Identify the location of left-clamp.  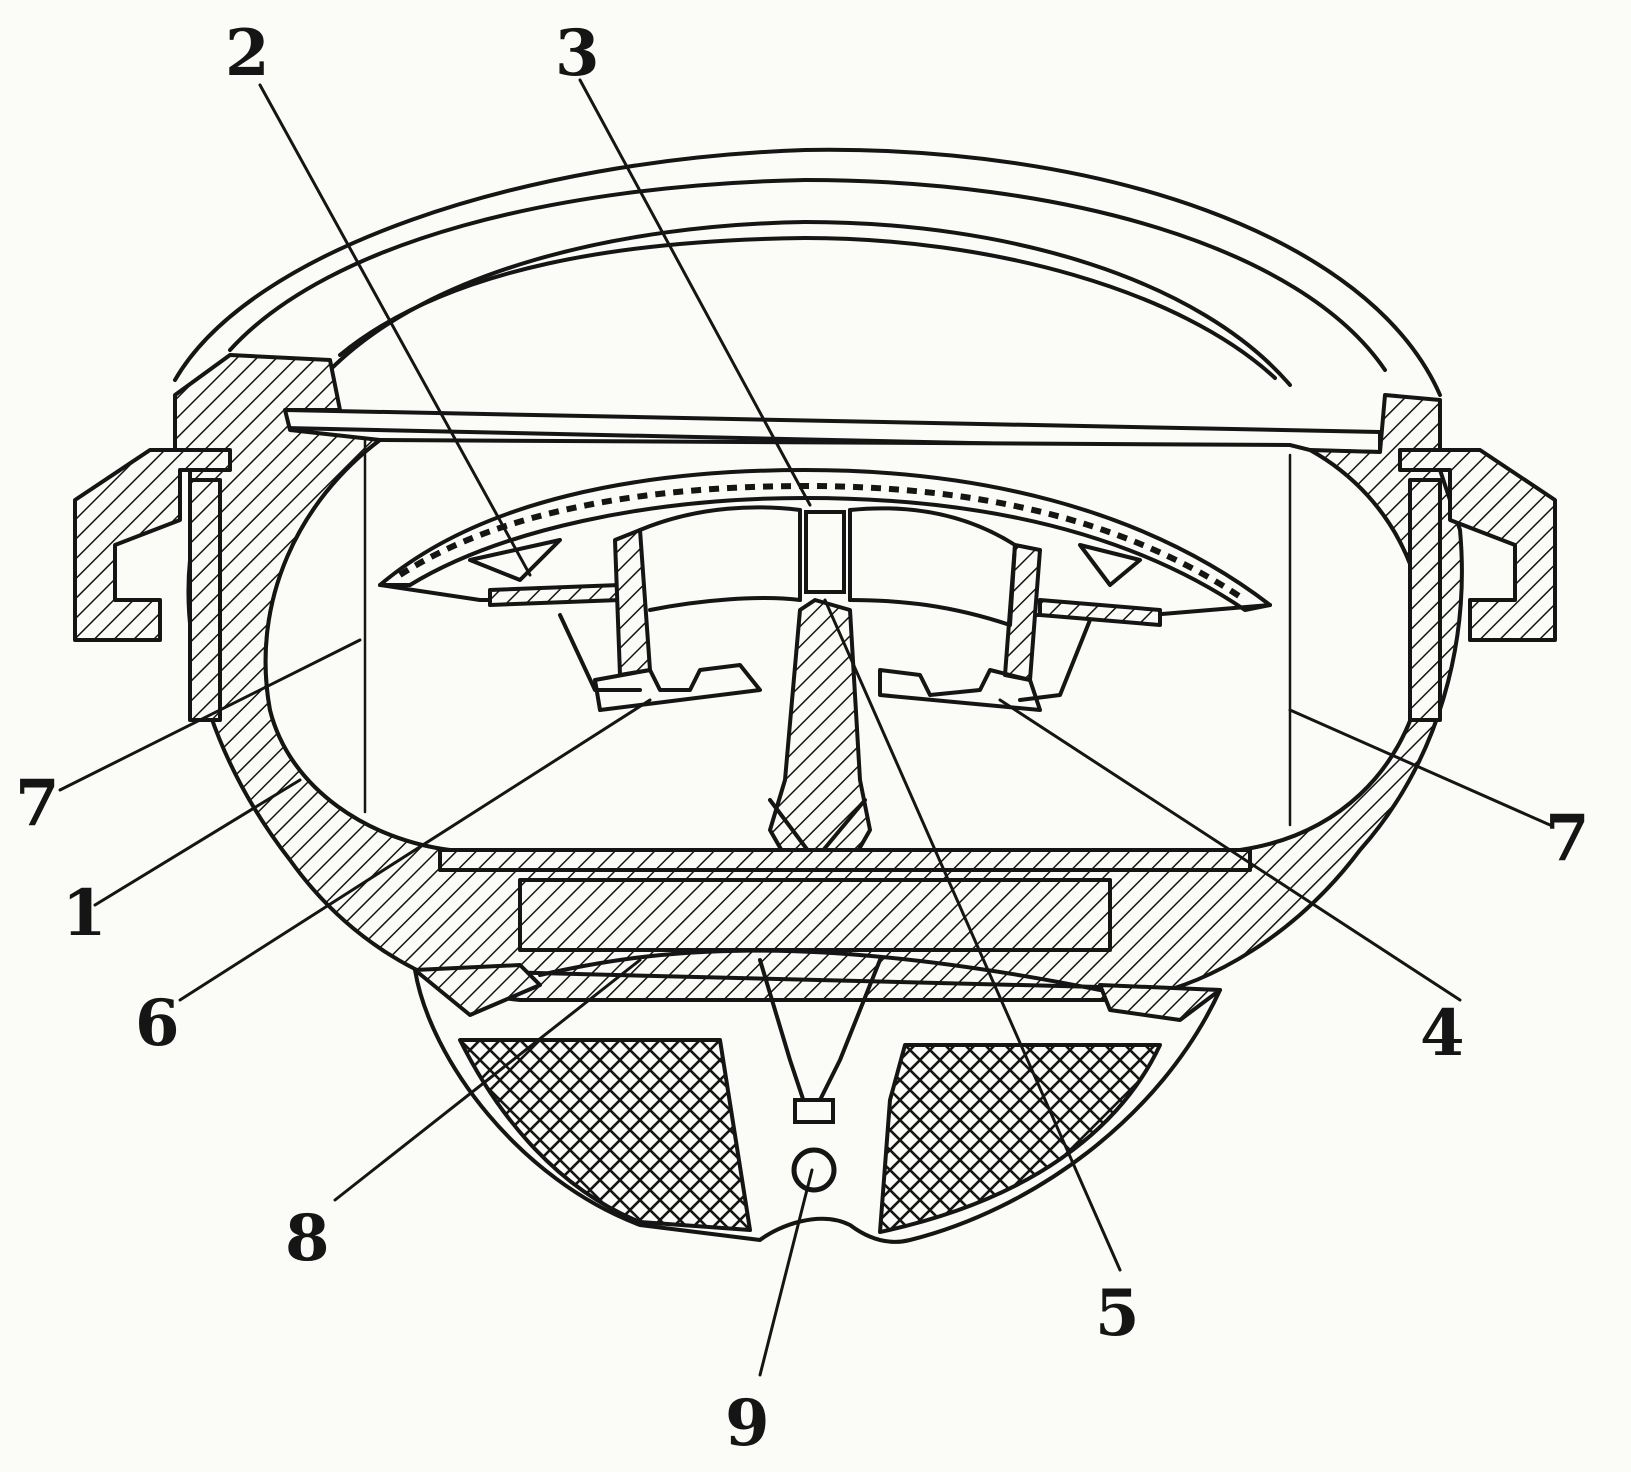
(152, 585).